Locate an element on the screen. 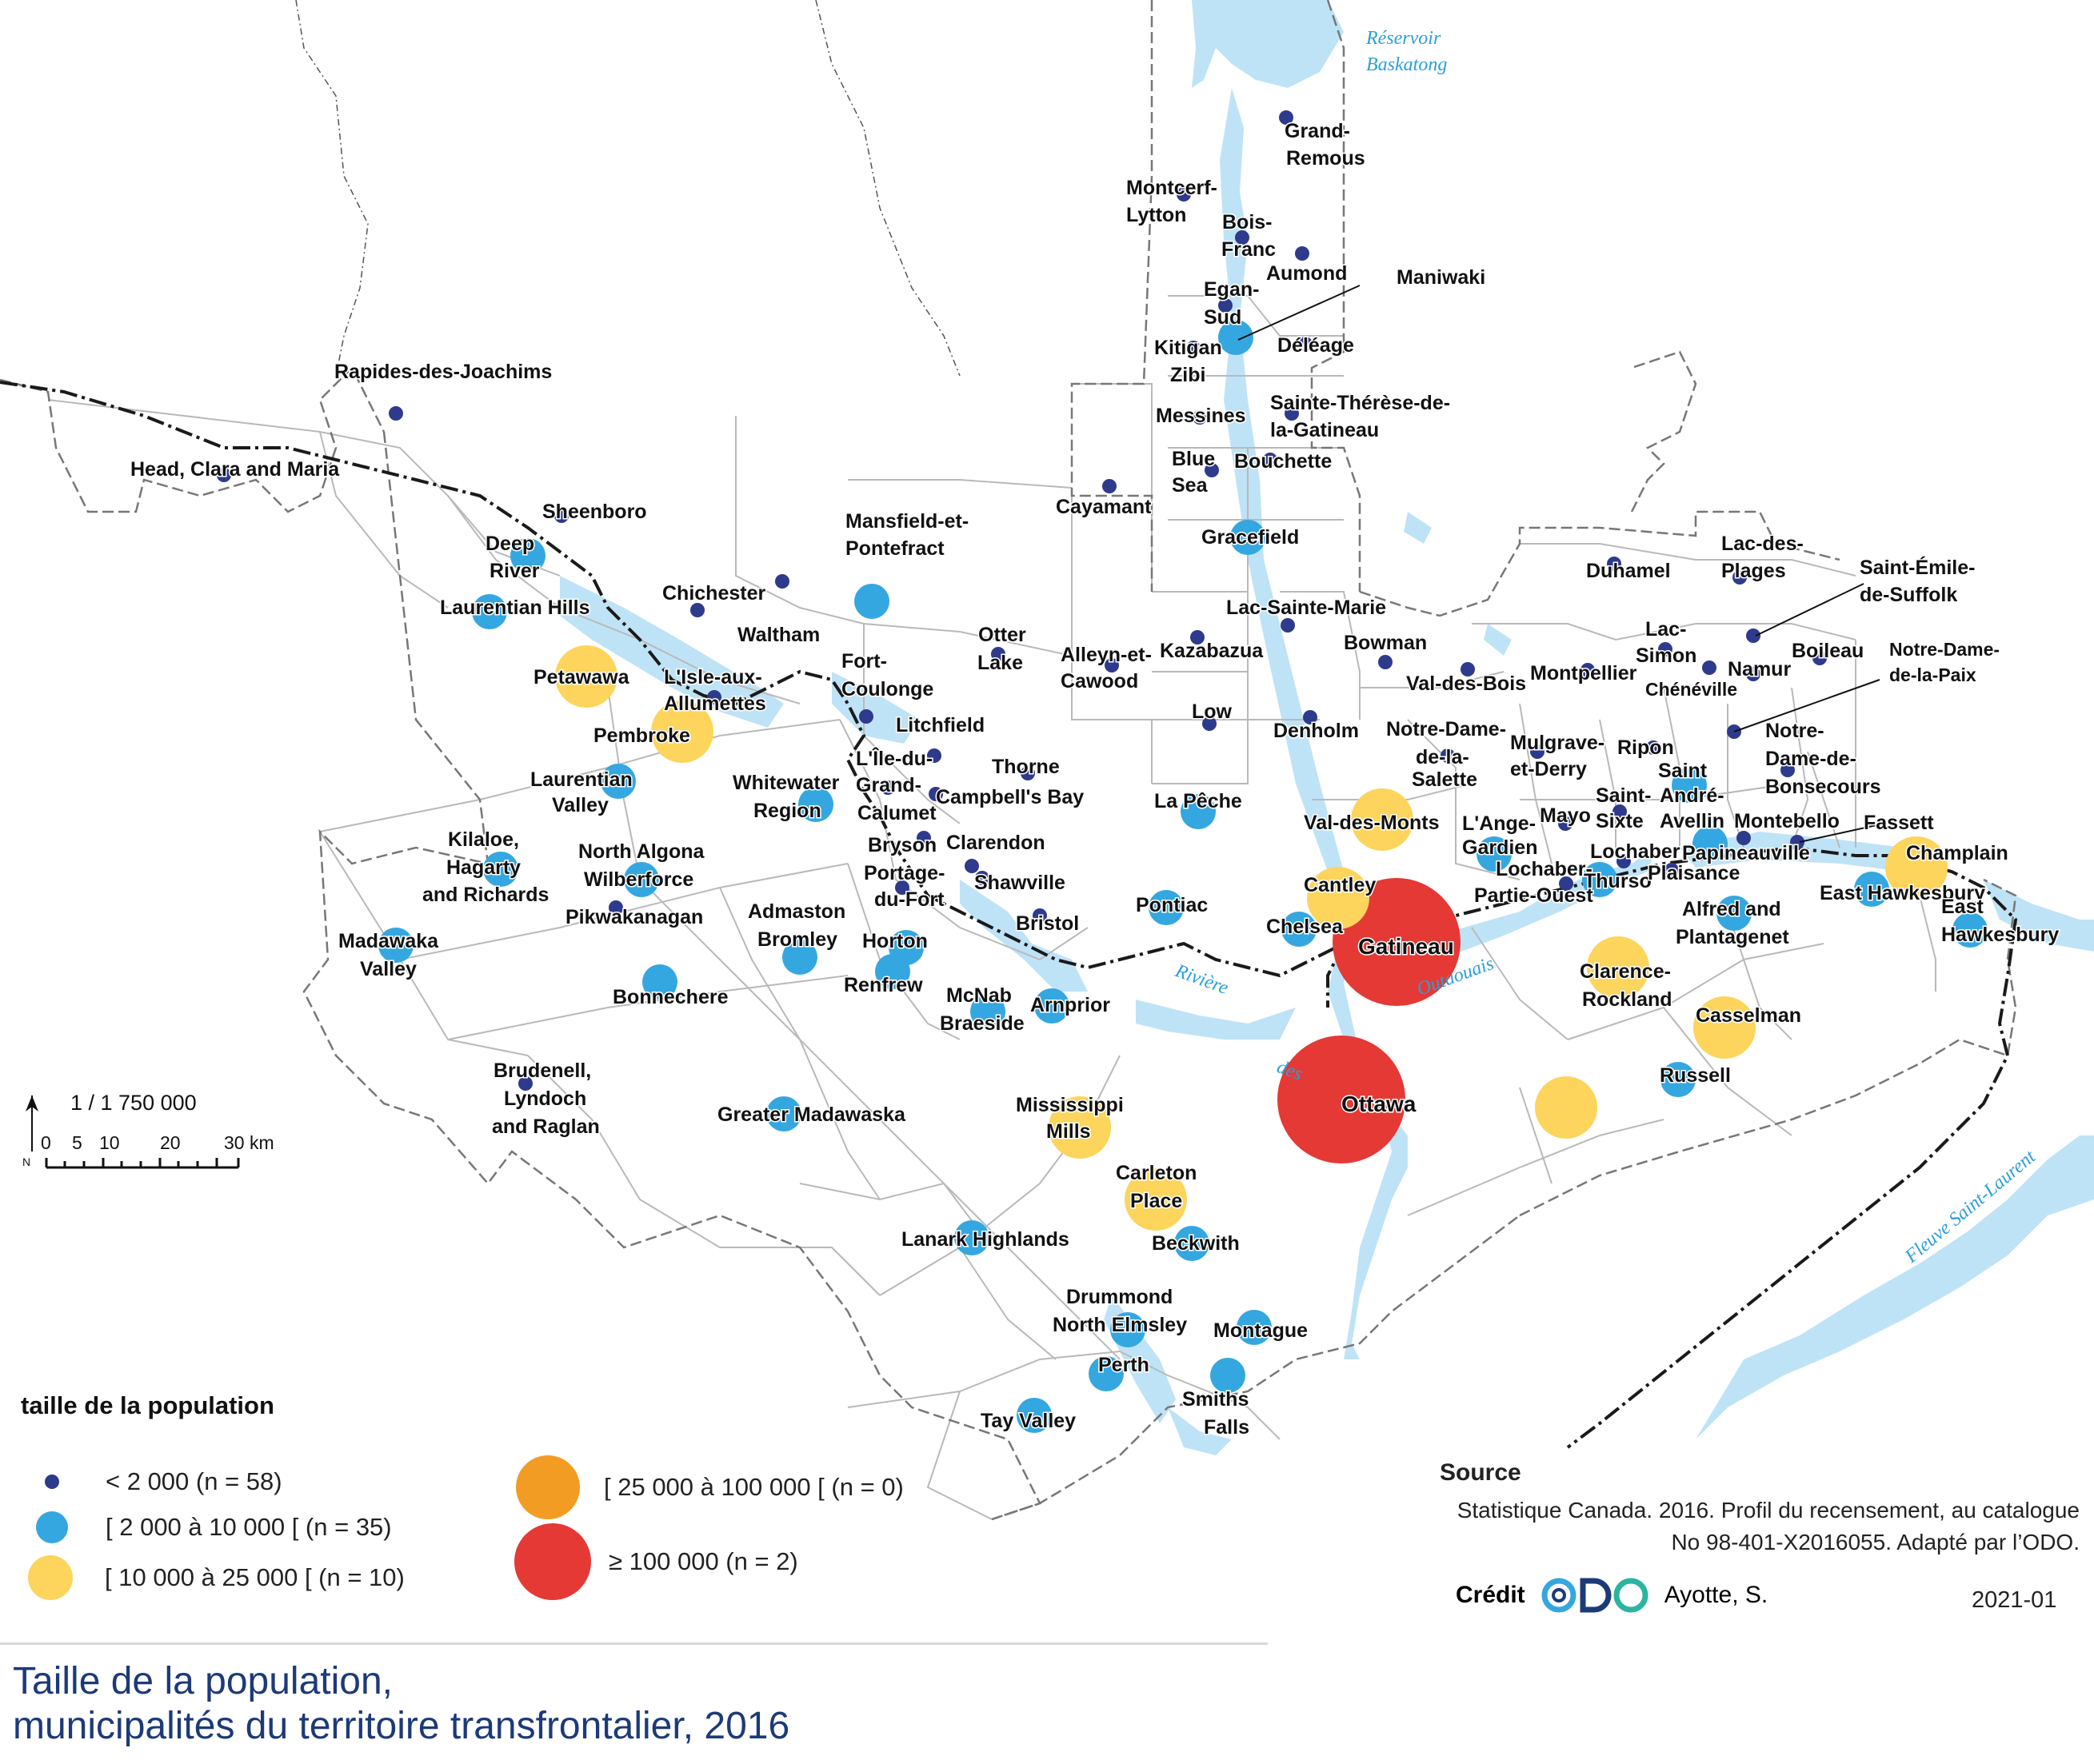  russell-symbol is located at coordinates (1566, 1107).